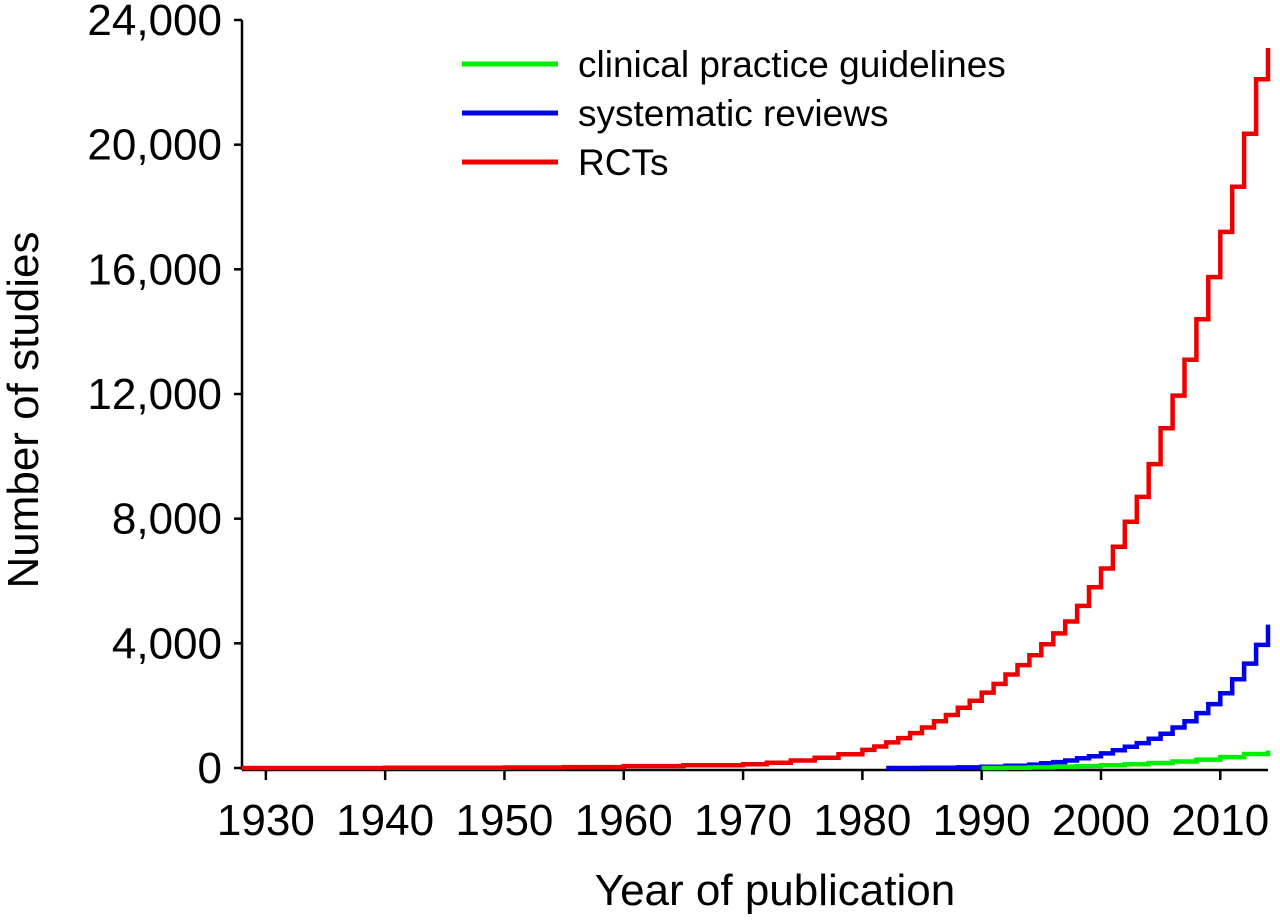 The width and height of the screenshot is (1280, 923). I want to click on x-tick-label: 1950, so click(505, 820).